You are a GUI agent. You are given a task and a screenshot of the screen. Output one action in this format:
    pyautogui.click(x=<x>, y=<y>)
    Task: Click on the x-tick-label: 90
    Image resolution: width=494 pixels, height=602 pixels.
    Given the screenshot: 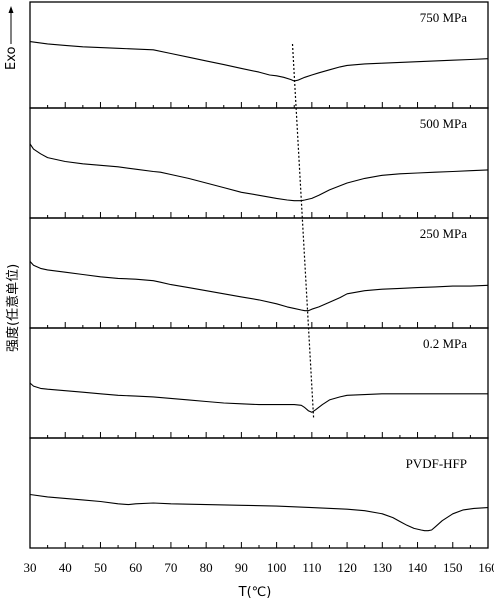 What is the action you would take?
    pyautogui.click(x=241, y=567)
    